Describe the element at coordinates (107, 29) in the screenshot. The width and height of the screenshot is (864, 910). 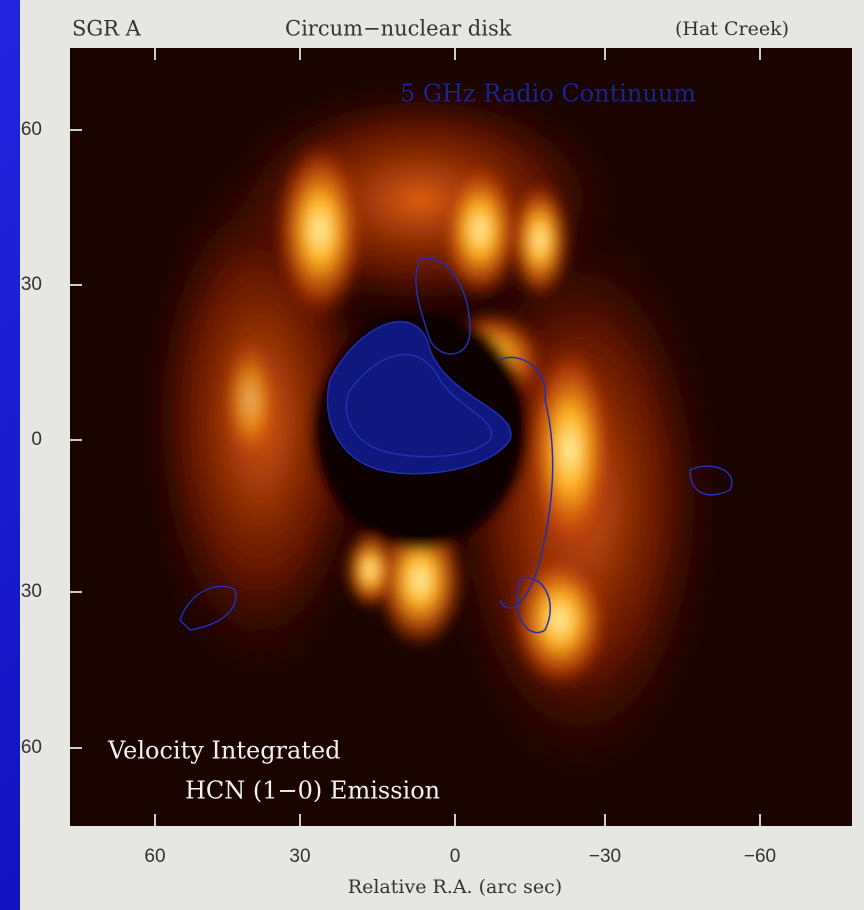
I see `object-name: SGR A` at that location.